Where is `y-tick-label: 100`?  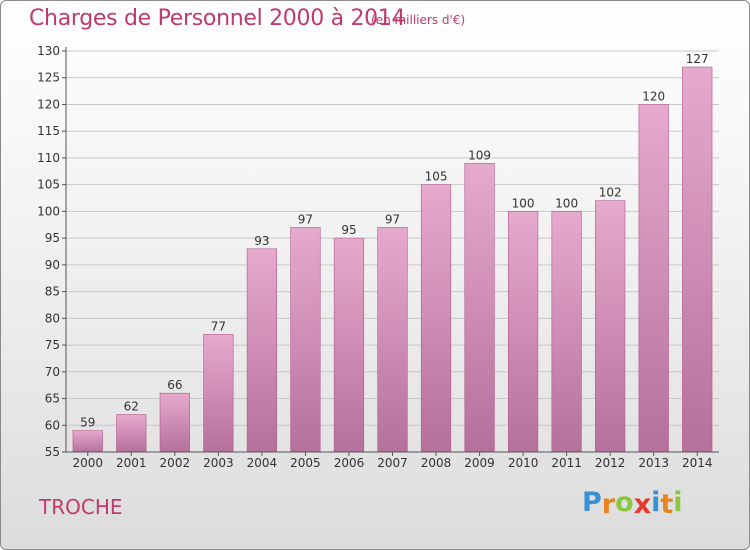
y-tick-label: 100 is located at coordinates (48, 211).